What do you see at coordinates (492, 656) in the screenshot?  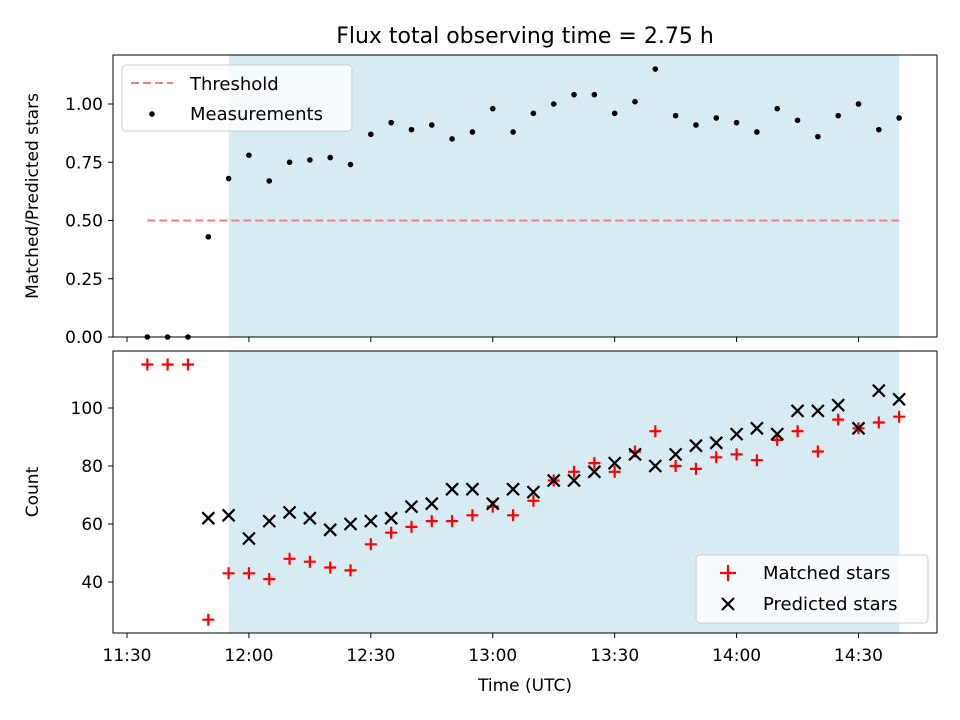 I see `bottom-x-tick-label: 13:00` at bounding box center [492, 656].